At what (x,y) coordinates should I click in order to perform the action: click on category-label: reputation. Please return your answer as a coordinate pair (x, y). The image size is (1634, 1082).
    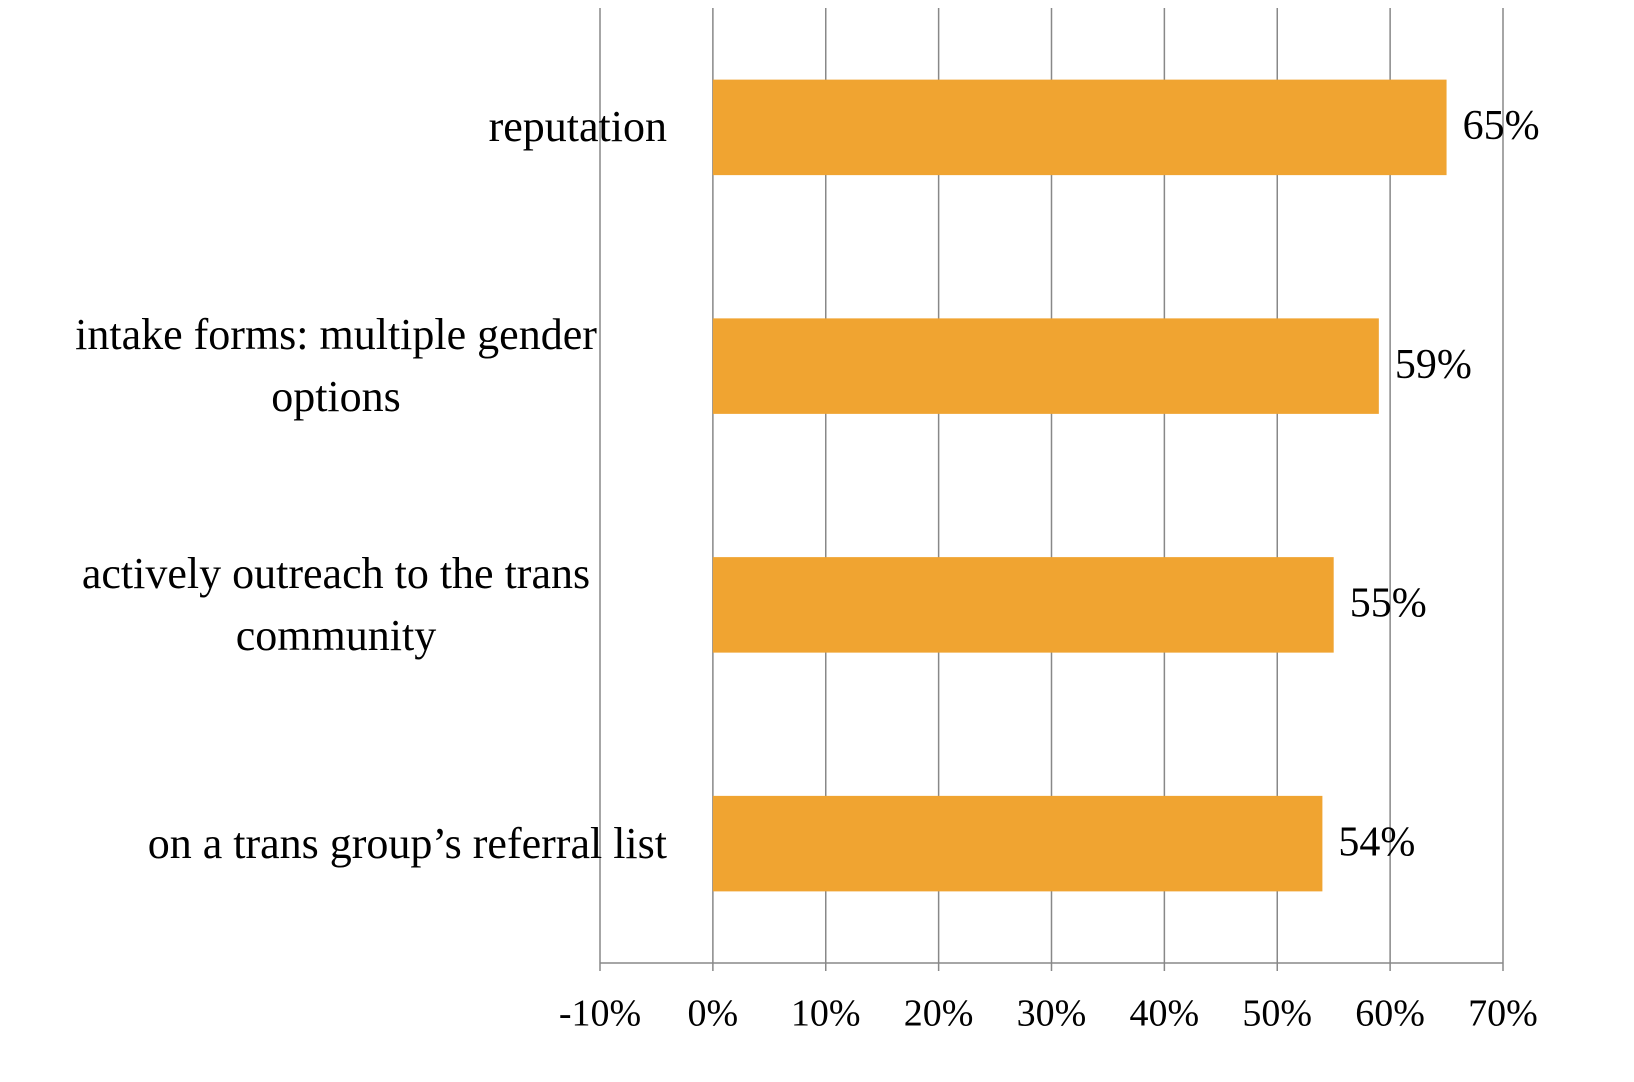
    Looking at the image, I should click on (577, 127).